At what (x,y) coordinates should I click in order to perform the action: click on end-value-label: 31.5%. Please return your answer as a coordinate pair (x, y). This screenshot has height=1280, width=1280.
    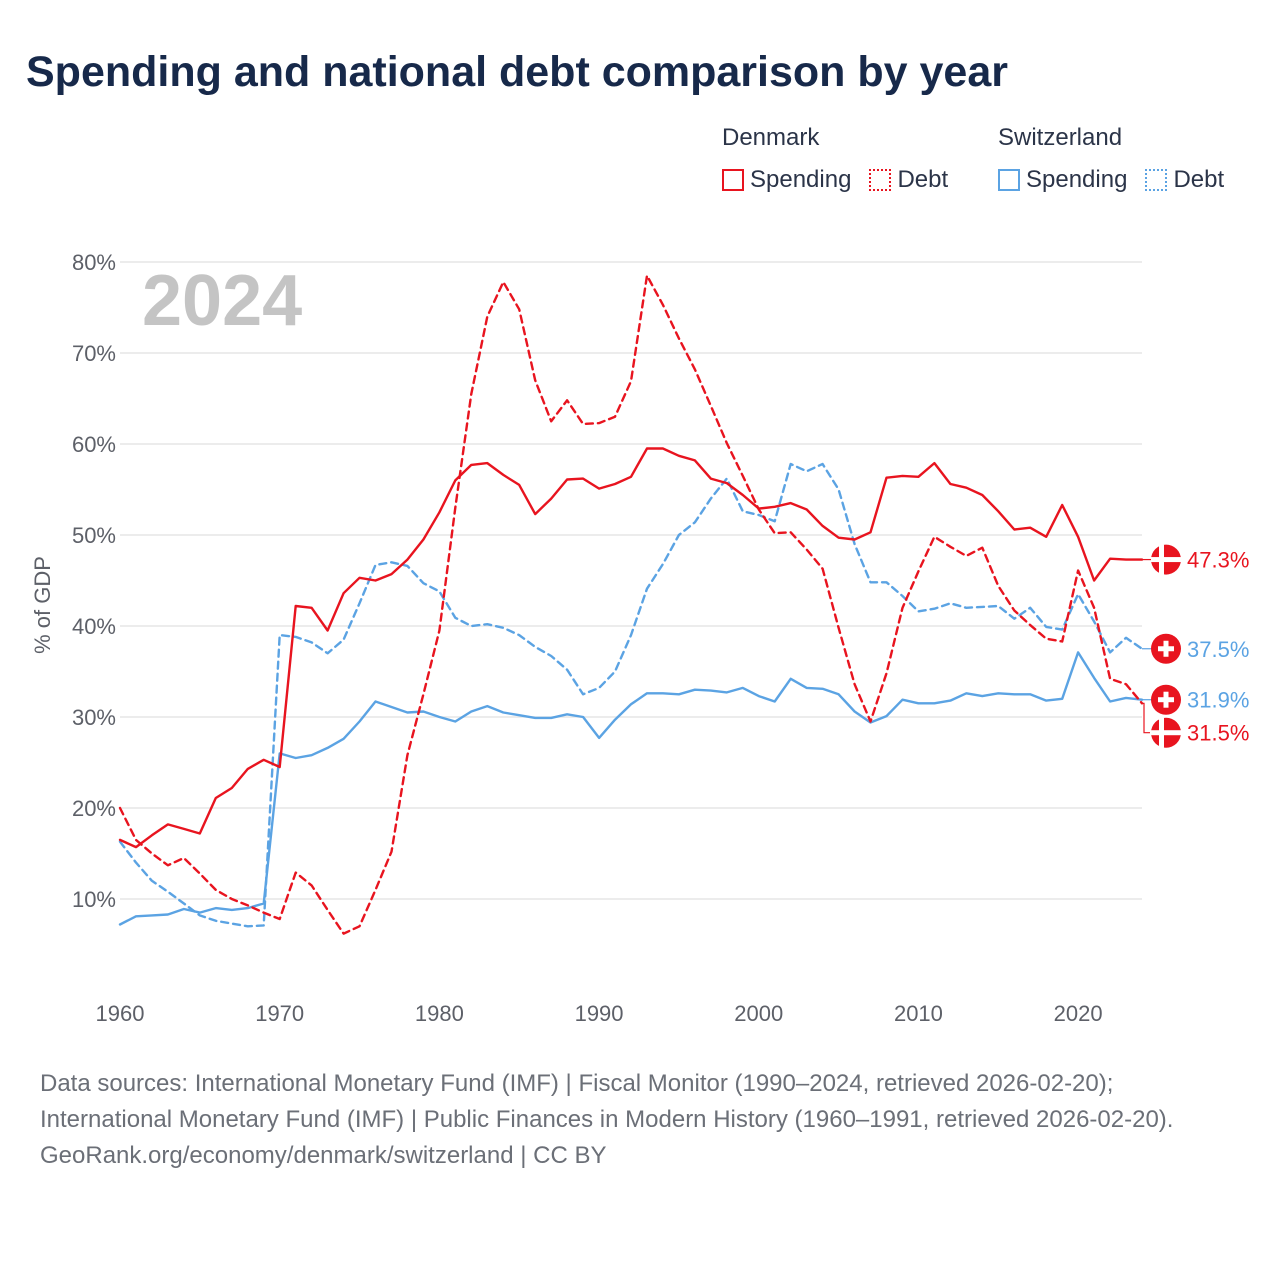
    Looking at the image, I should click on (1218, 733).